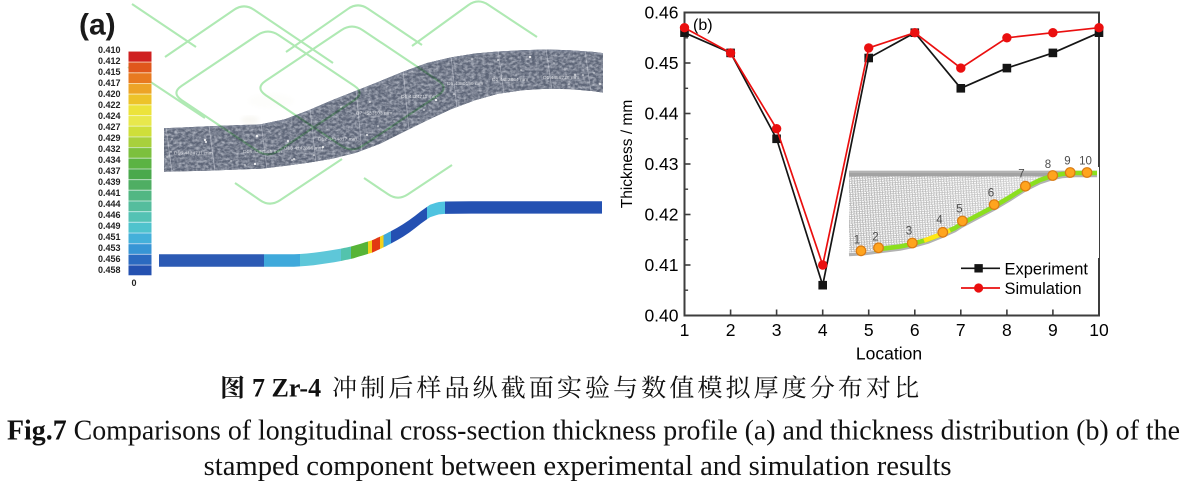  What do you see at coordinates (109, 160) in the screenshot?
I see `svg-text: 0.434` at bounding box center [109, 160].